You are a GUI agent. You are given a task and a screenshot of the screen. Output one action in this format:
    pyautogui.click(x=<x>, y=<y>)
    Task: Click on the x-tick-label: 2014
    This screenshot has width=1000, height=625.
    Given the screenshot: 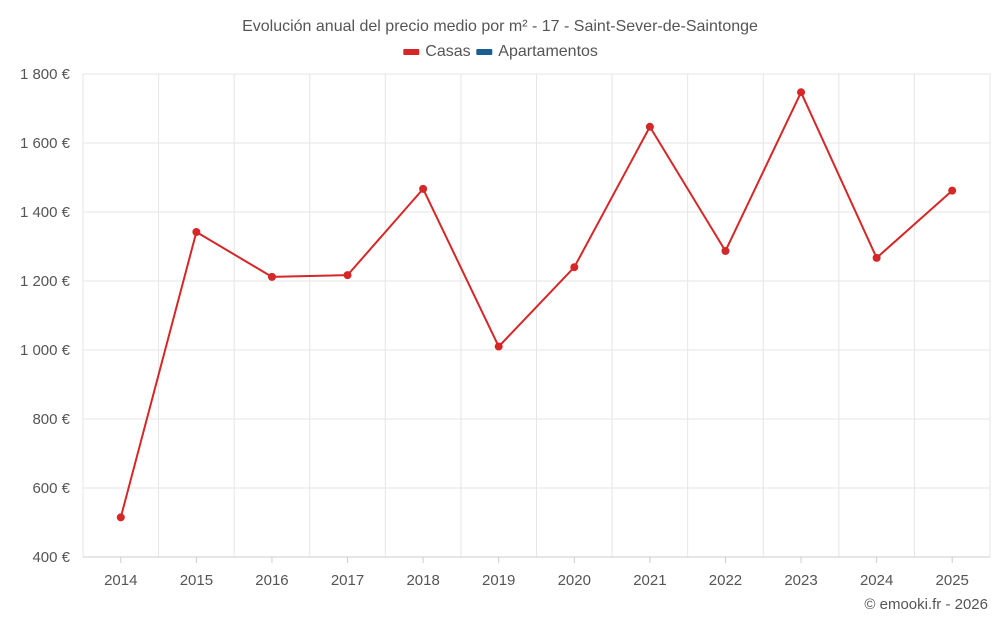 What is the action you would take?
    pyautogui.click(x=120, y=580)
    